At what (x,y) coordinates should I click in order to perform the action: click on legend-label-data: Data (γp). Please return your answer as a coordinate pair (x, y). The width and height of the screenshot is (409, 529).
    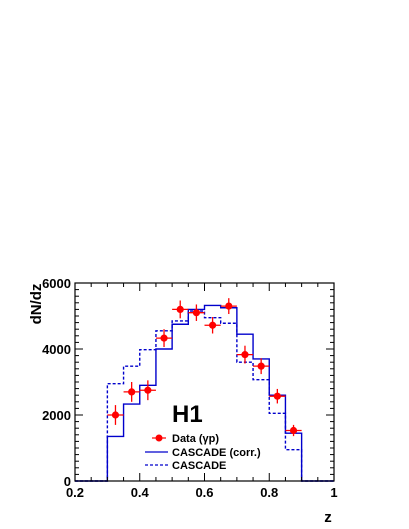
    Looking at the image, I should click on (195, 439).